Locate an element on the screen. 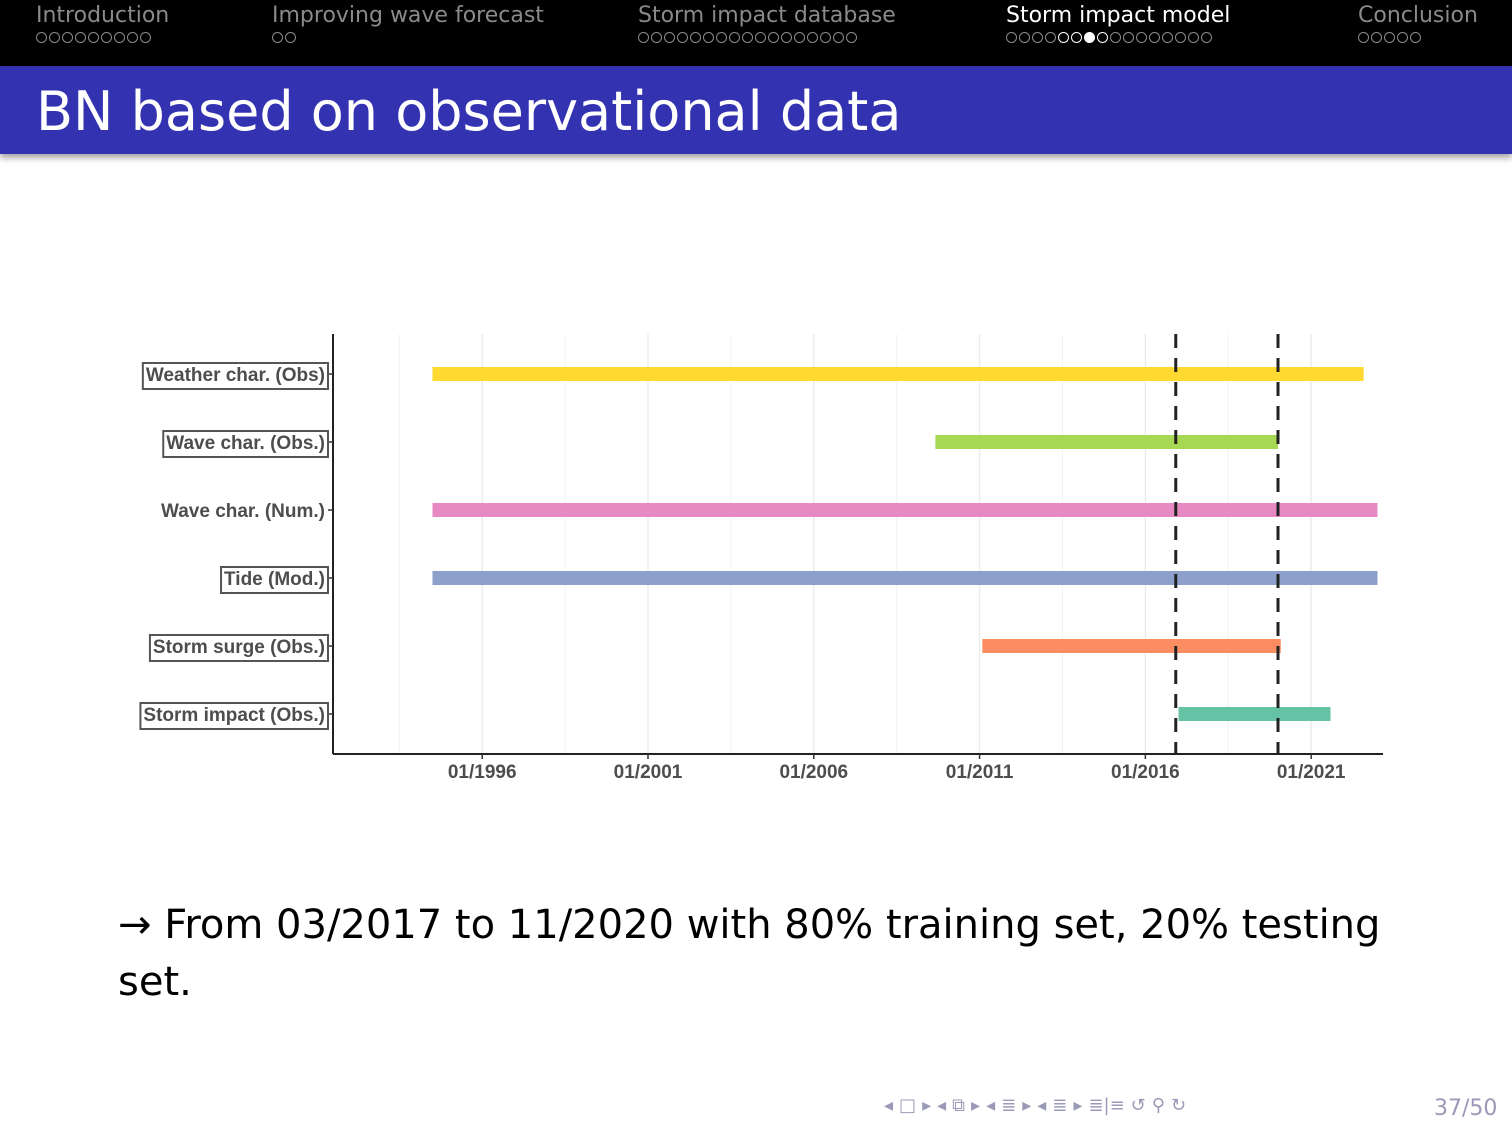 The image size is (1512, 1134). category-label: Wave char. (Obs.) is located at coordinates (245, 443).